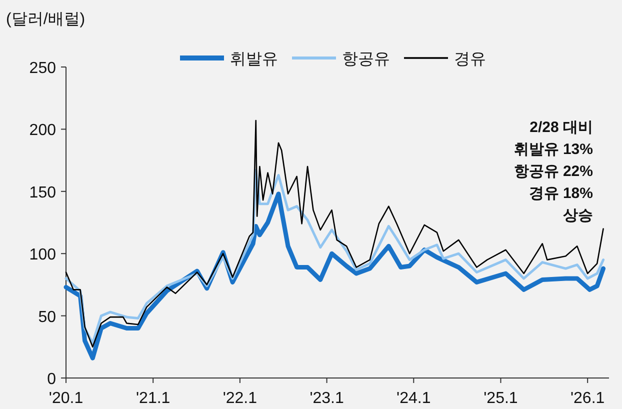  What do you see at coordinates (366, 59) in the screenshot?
I see `legend-label: 항공유` at bounding box center [366, 59].